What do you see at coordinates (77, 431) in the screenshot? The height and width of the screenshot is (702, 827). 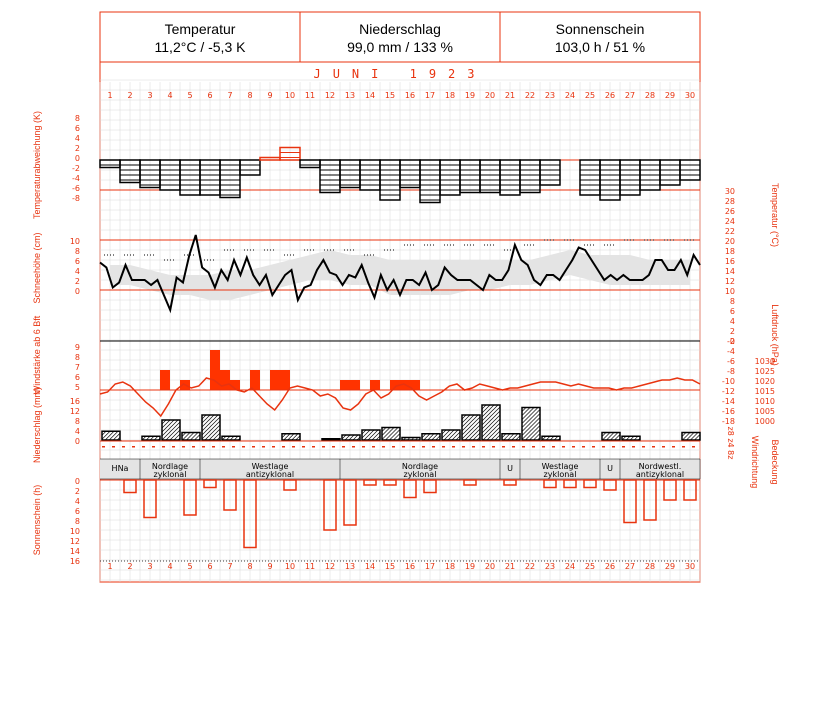 I see `precip-tick: 4` at bounding box center [77, 431].